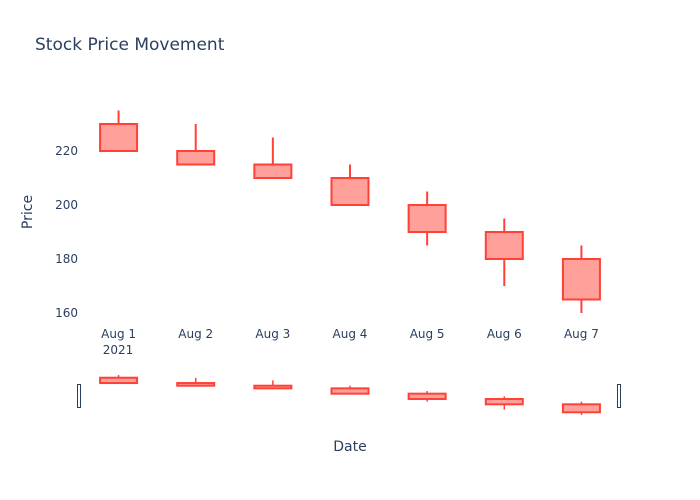  I want to click on y-tick-label: 220, so click(66, 151).